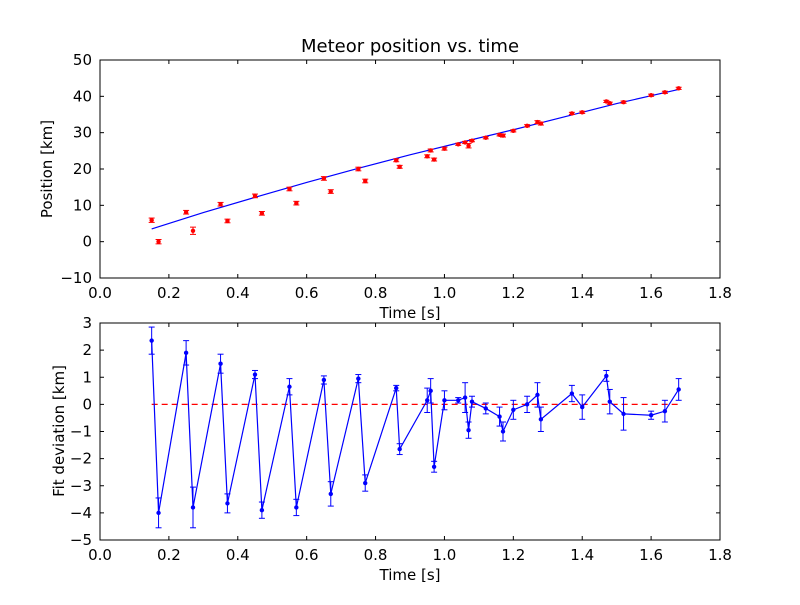 The width and height of the screenshot is (800, 605). Describe the element at coordinates (100, 293) in the screenshot. I see `top-x-tick-label: 0.0` at that location.